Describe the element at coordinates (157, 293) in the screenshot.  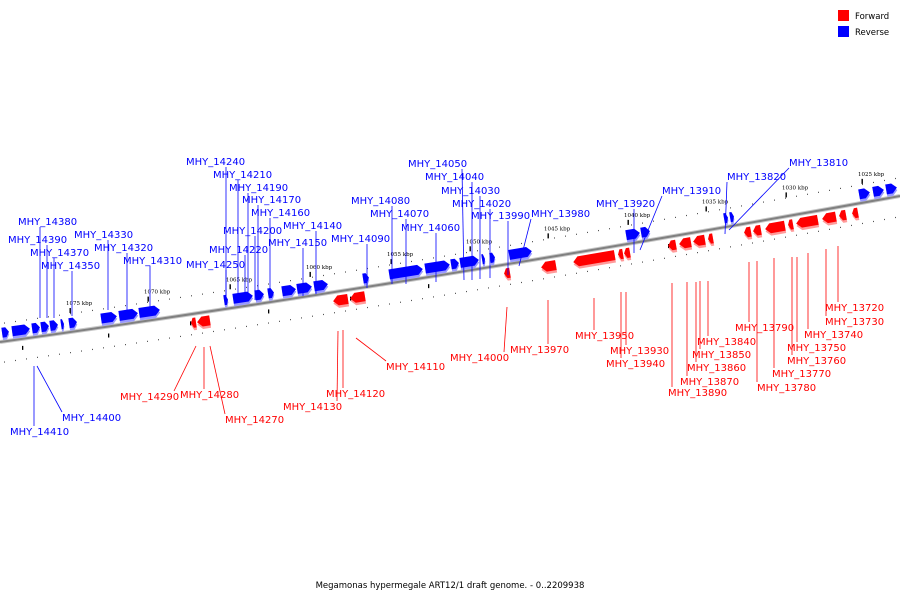
I see `scale-tick-label: 1070 kbp` at that location.